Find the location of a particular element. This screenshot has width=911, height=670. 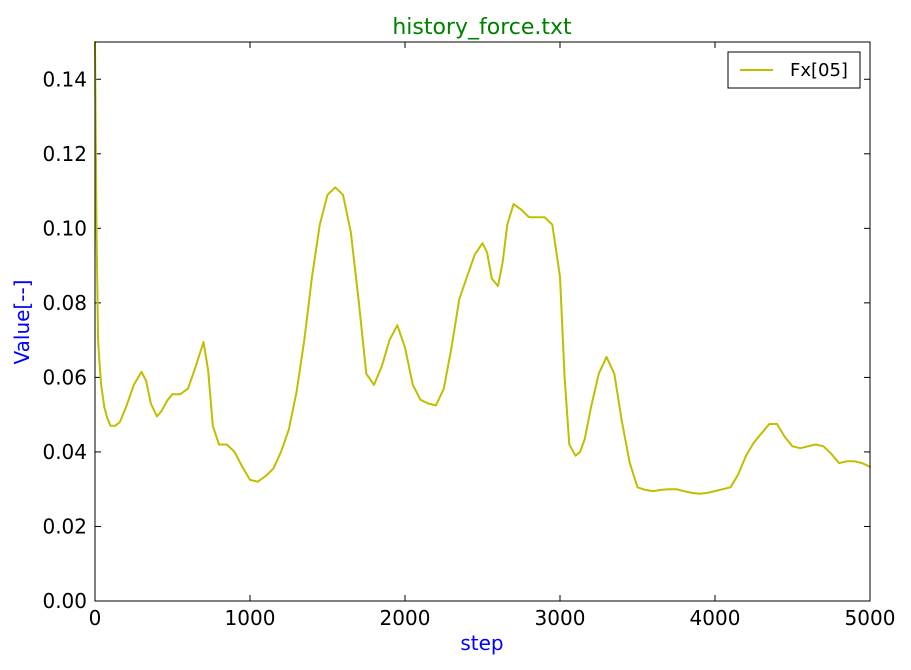

x-tick-label: 5000 is located at coordinates (870, 618).